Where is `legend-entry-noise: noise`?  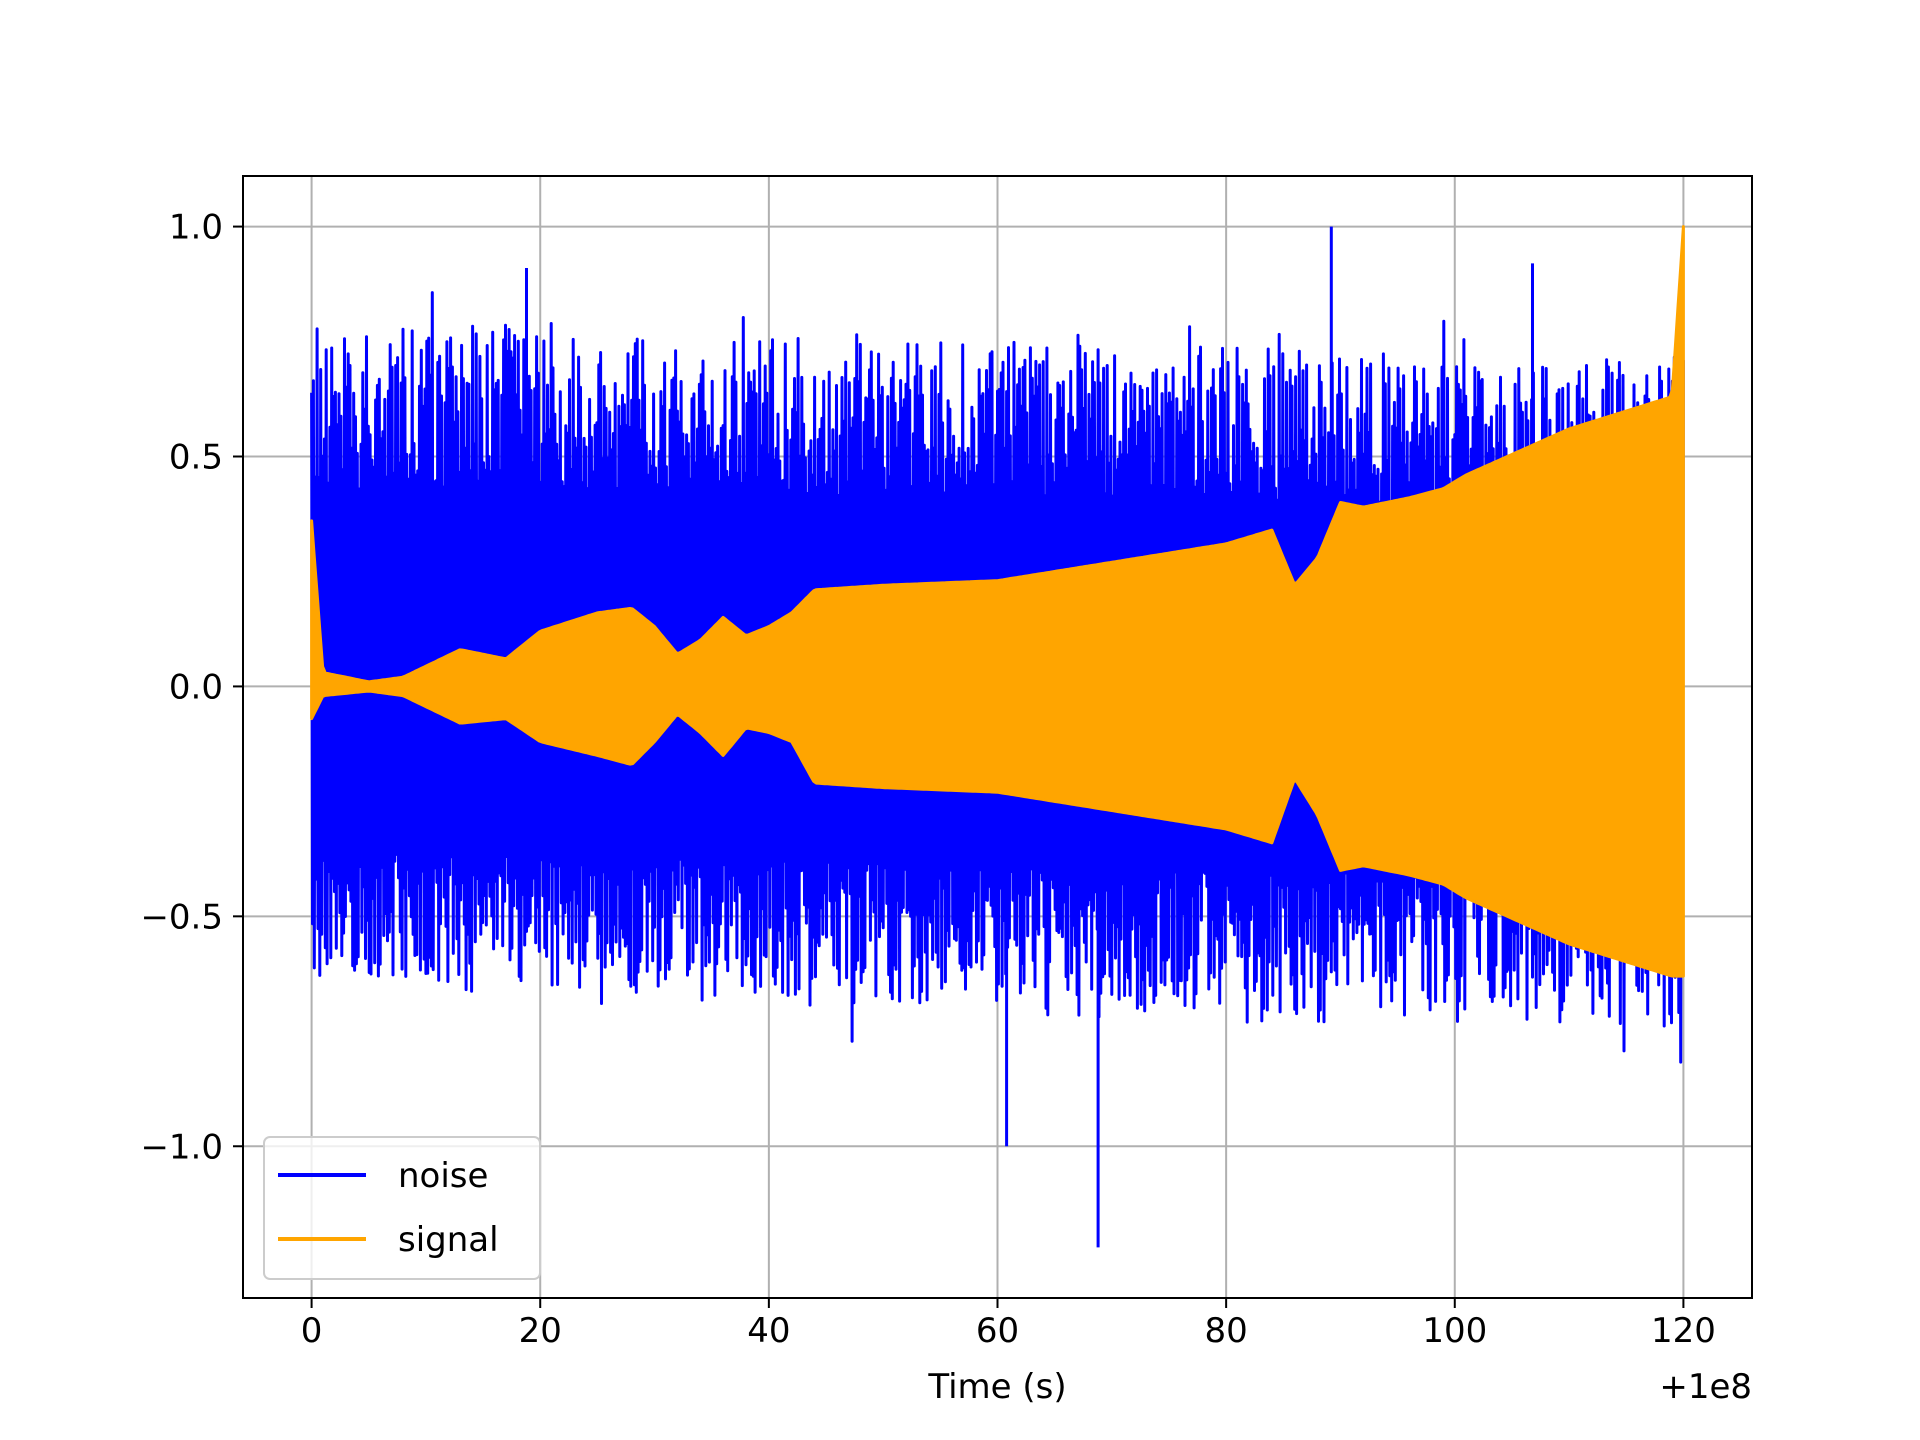
legend-entry-noise: noise is located at coordinates (443, 1176).